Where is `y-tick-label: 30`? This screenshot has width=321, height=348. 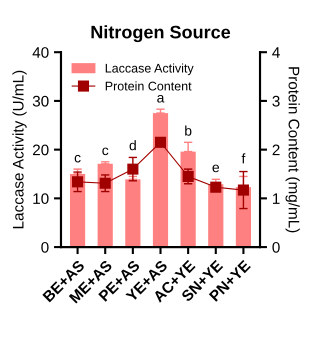
y-tick-label: 30 is located at coordinates (40, 101).